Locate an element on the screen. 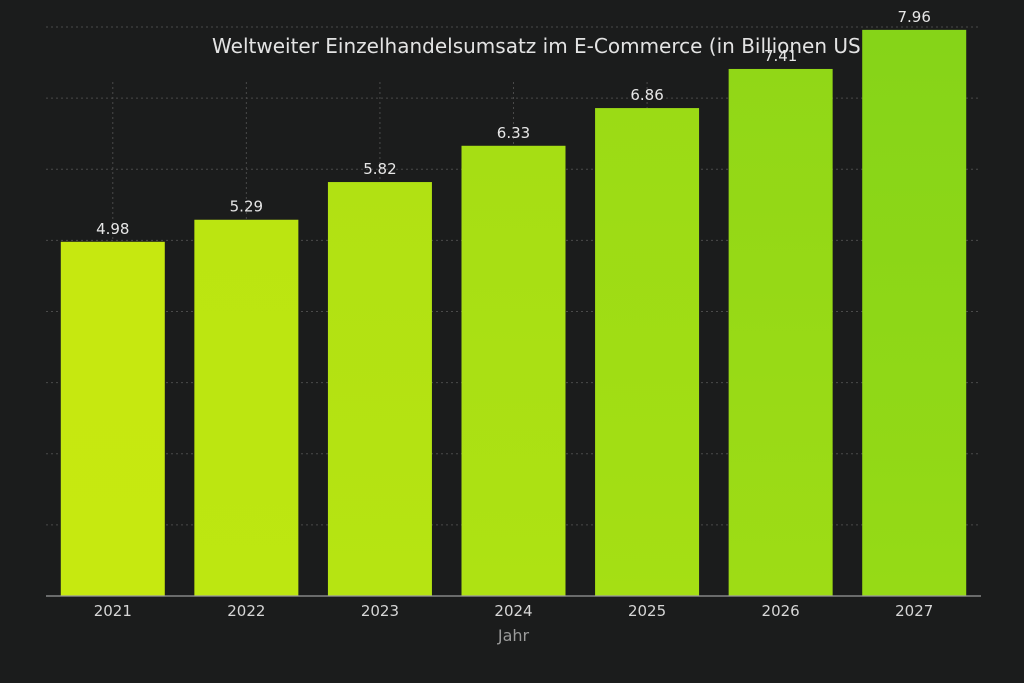 This screenshot has height=683, width=1024. bar-2027 is located at coordinates (914, 313).